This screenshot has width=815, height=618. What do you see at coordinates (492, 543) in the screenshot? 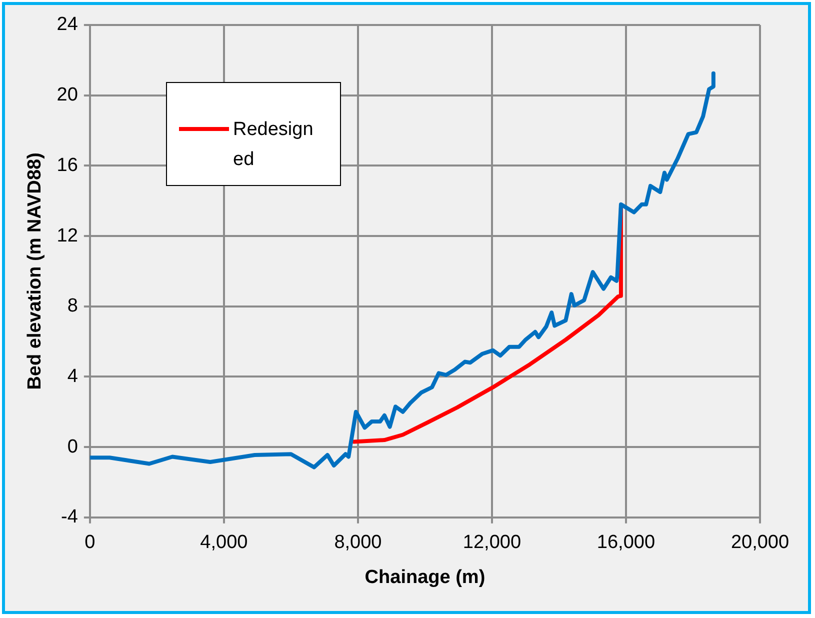
I see `x-tick-label: 12,000` at bounding box center [492, 543].